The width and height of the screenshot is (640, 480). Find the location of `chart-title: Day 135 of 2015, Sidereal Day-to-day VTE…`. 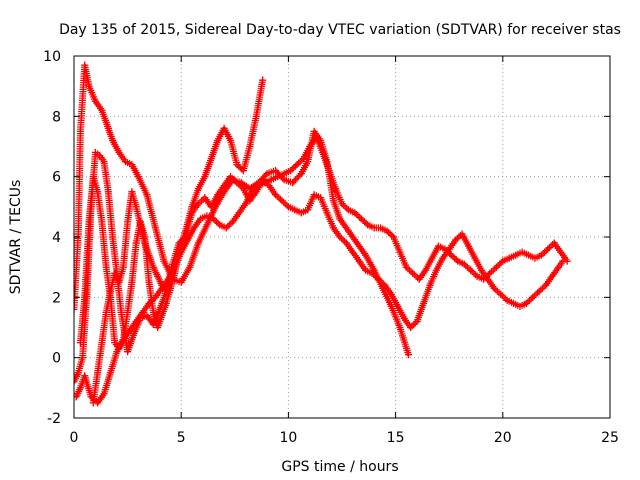

chart-title: Day 135 of 2015, Sidereal Day-to-day VTE… is located at coordinates (340, 30).